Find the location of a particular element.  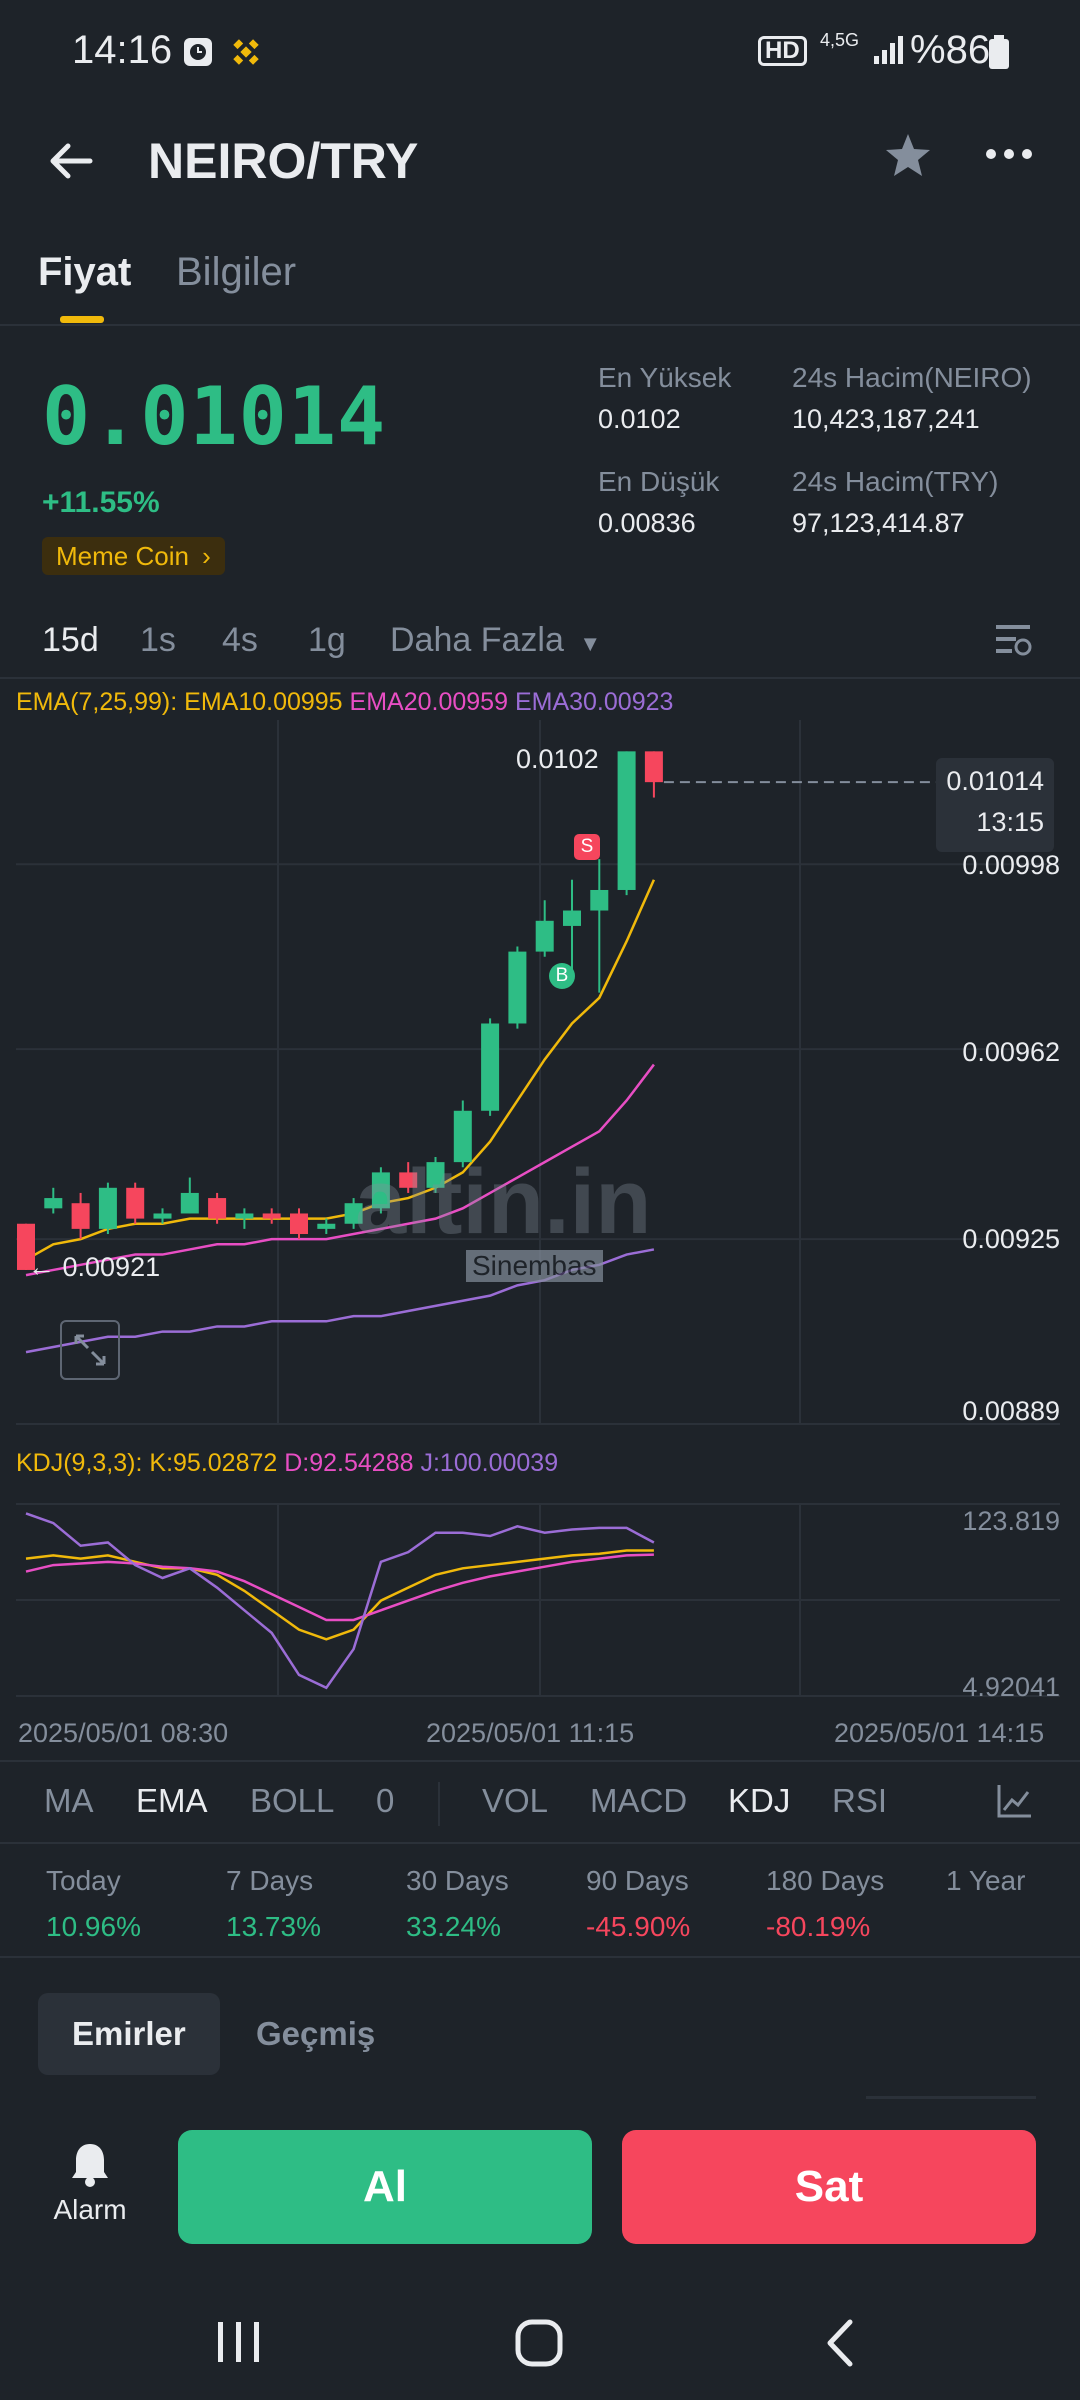

indicator-settings-icon is located at coordinates (1015, 1801).